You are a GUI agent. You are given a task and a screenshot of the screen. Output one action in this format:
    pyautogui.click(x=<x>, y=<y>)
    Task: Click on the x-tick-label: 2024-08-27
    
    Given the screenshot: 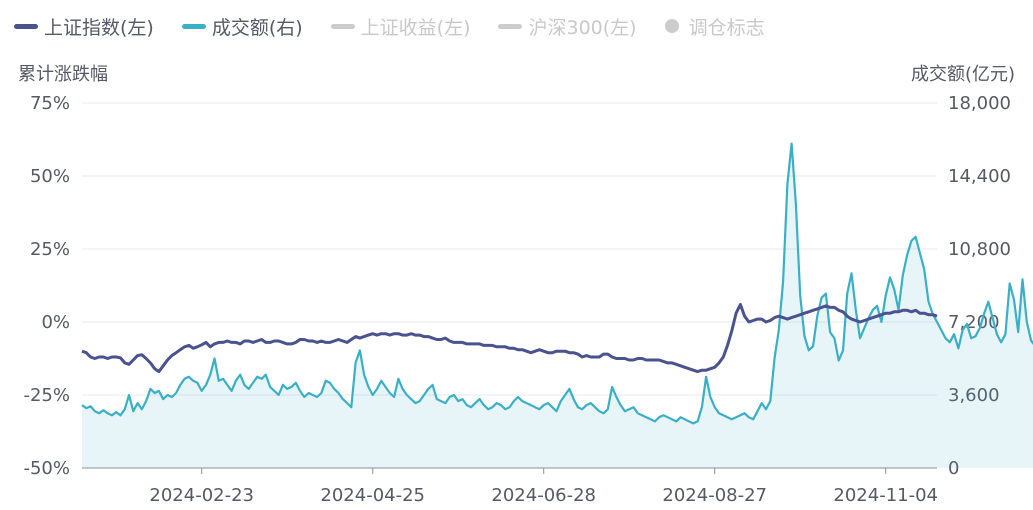 What is the action you would take?
    pyautogui.click(x=714, y=495)
    